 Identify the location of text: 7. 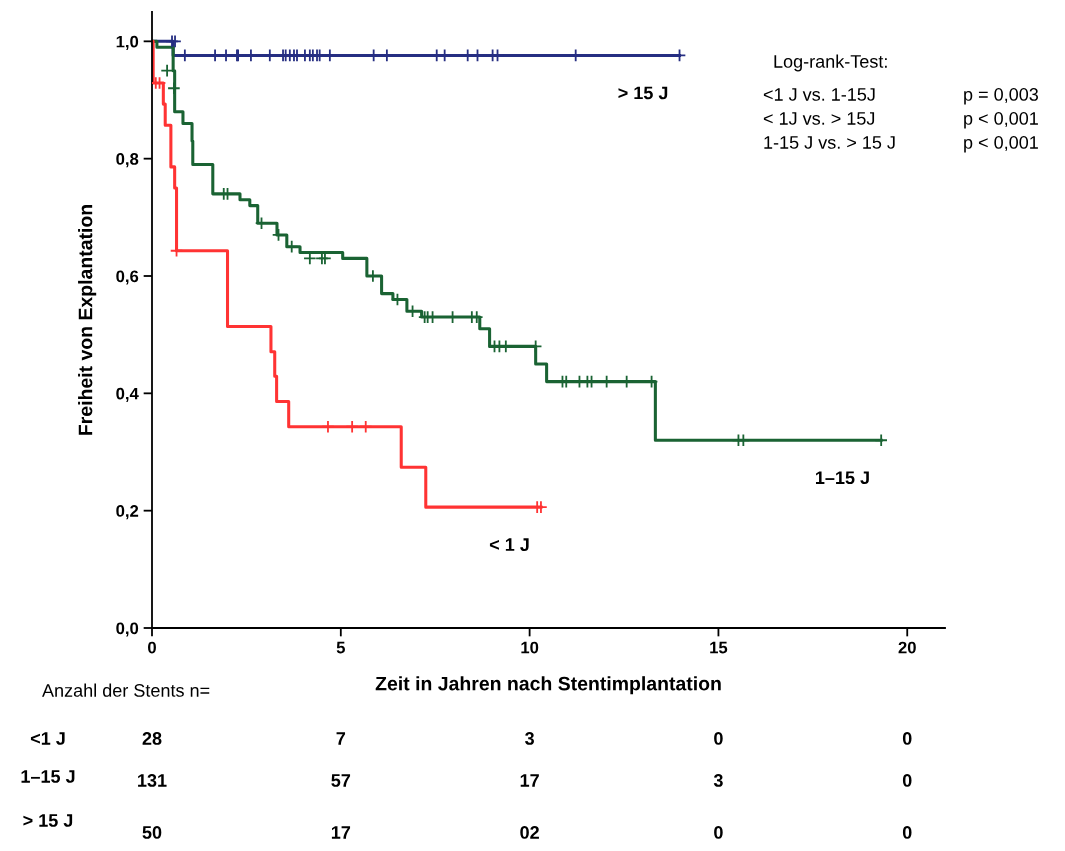
(341, 738).